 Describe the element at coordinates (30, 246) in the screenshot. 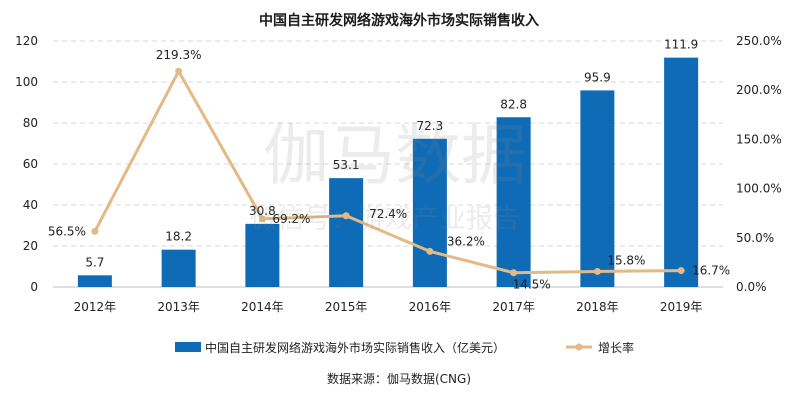

I see `y-left-tick-label: 20` at that location.